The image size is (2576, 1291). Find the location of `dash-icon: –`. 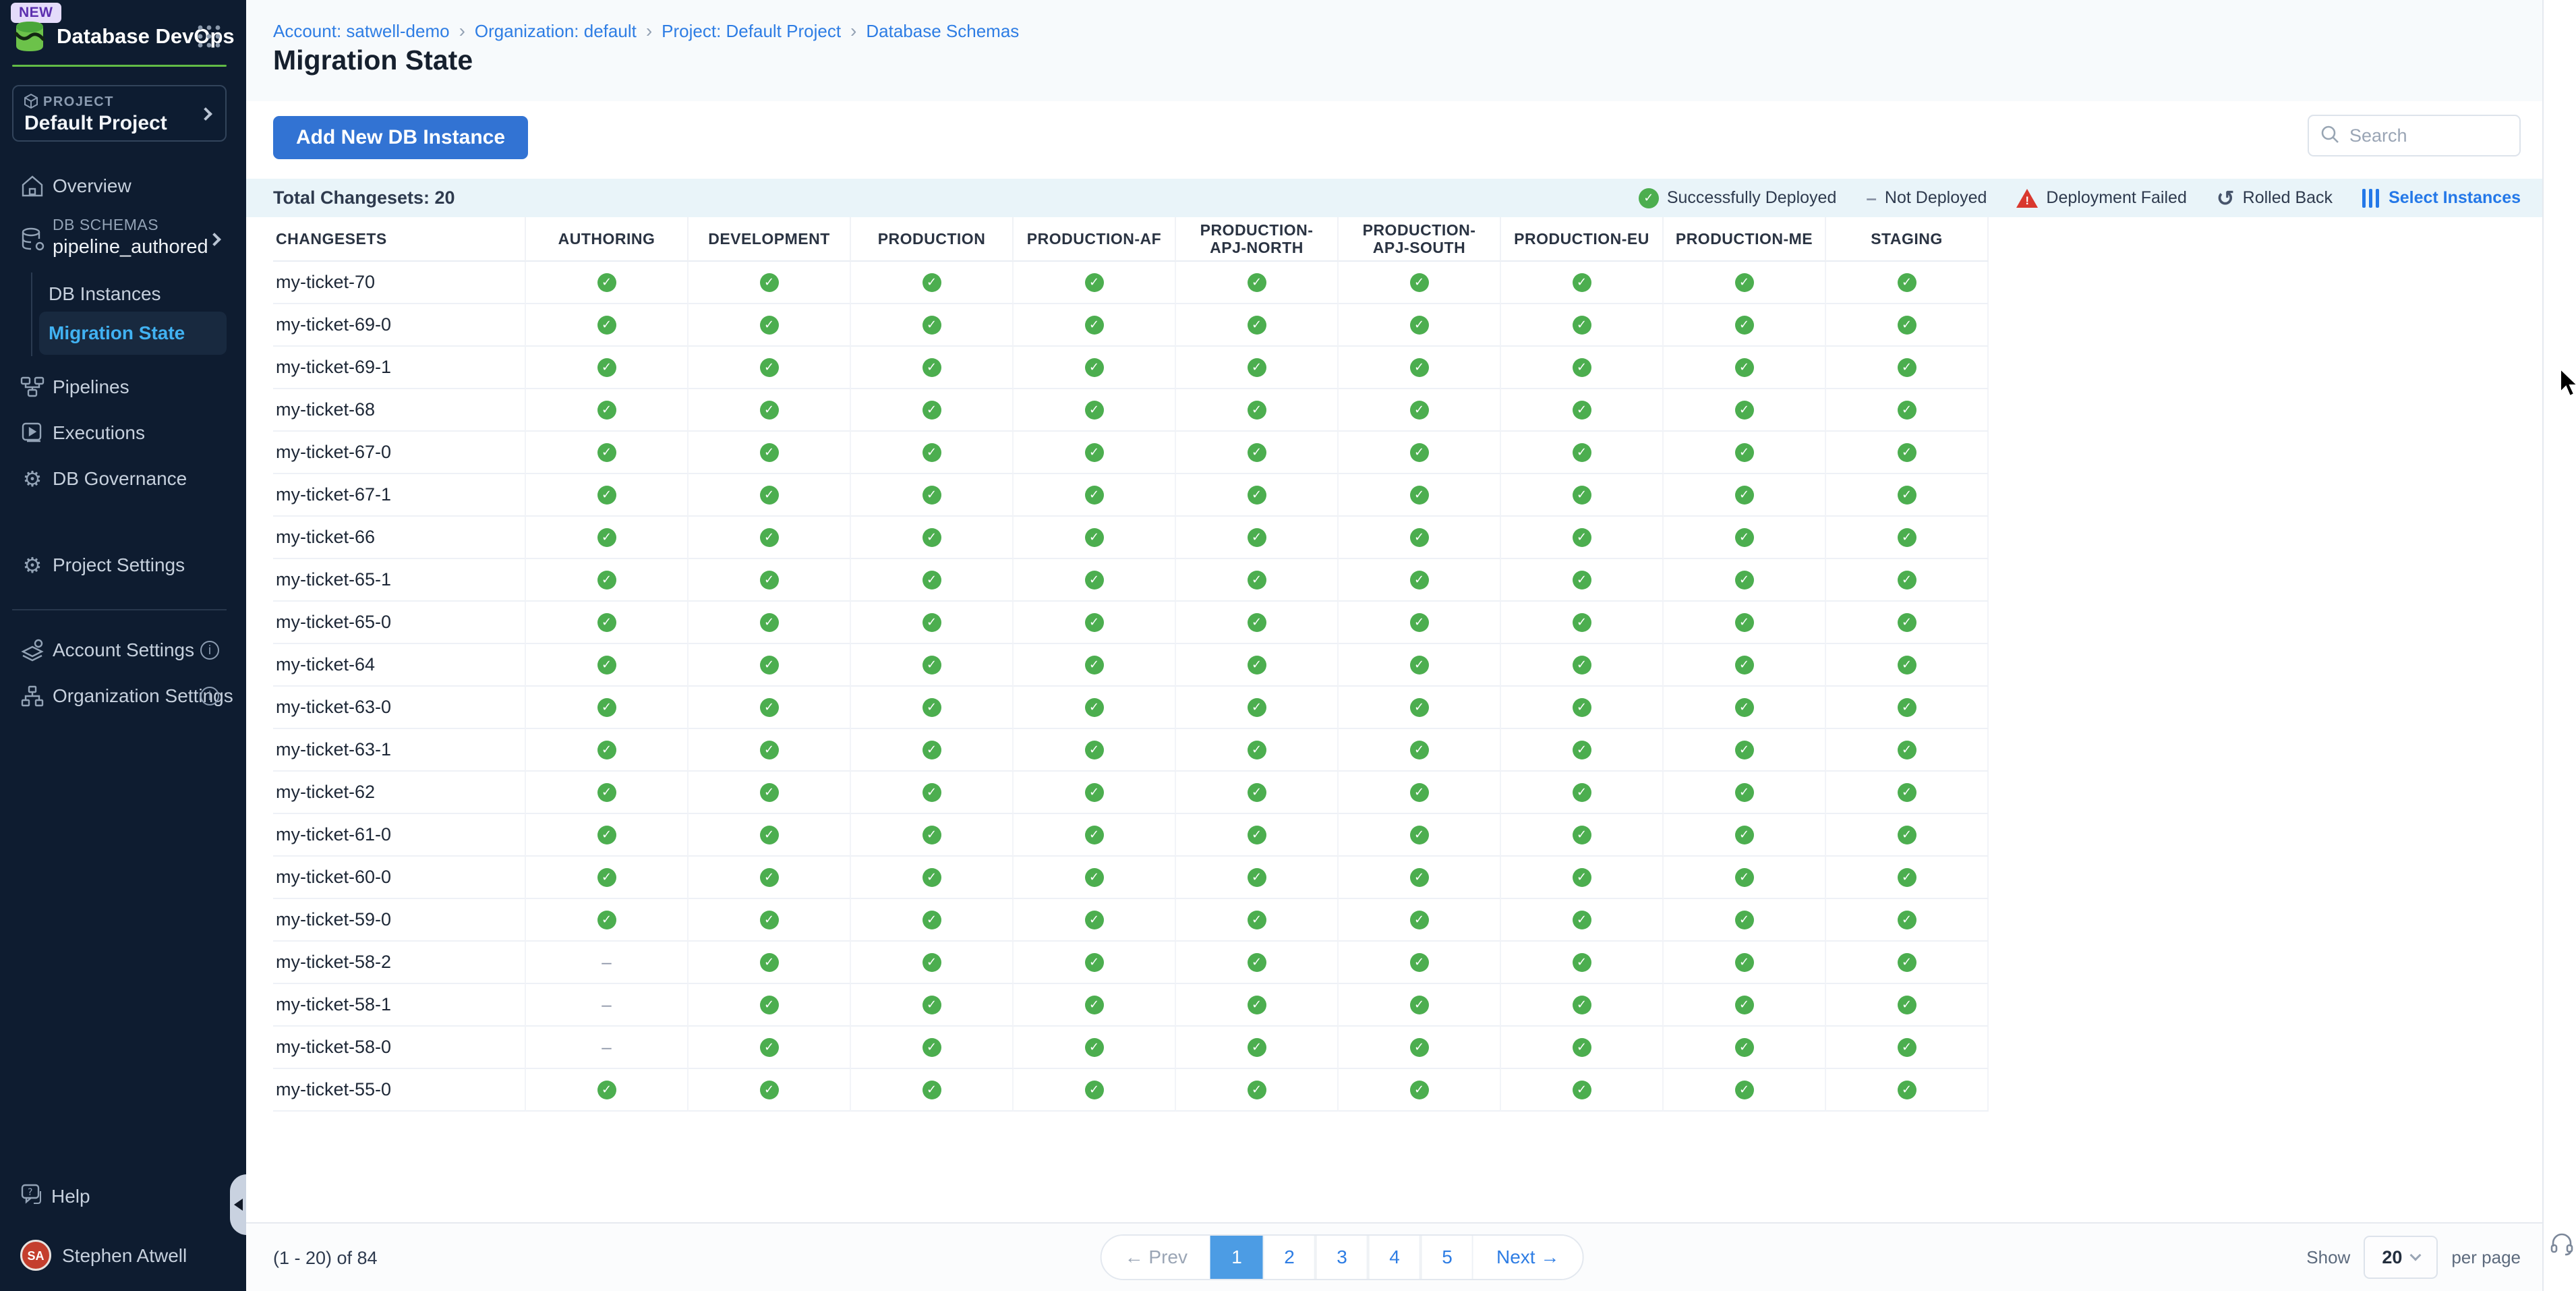

dash-icon: – is located at coordinates (1872, 197).